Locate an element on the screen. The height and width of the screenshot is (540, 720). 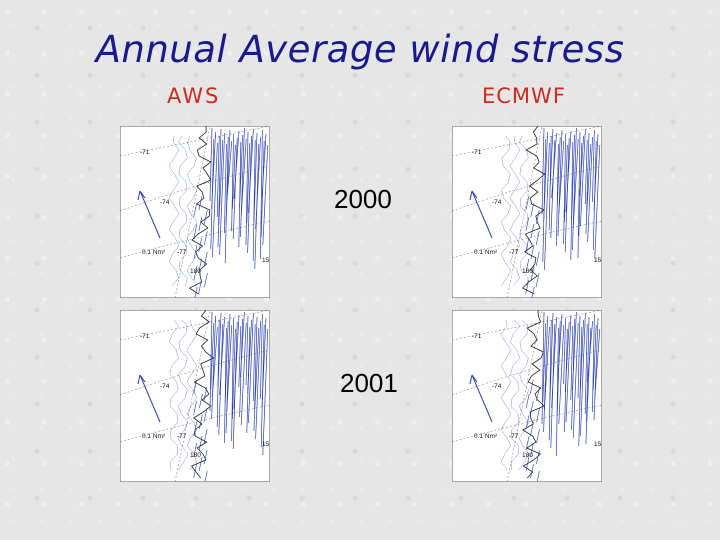
year-label-2001: 2001 is located at coordinates (369, 383).